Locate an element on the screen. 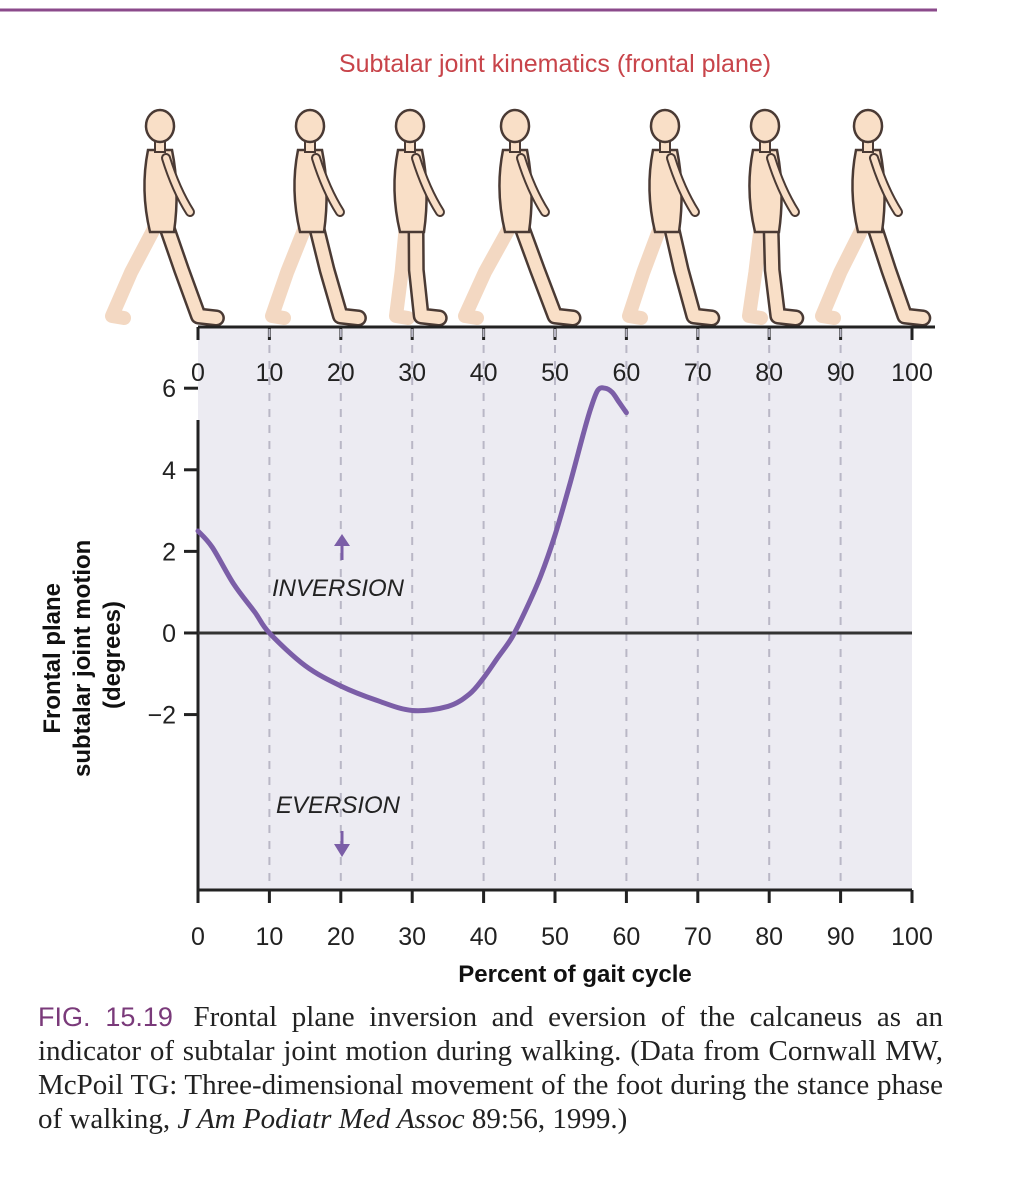 The width and height of the screenshot is (1027, 1200). y-tick-label: 4 is located at coordinates (169, 471).